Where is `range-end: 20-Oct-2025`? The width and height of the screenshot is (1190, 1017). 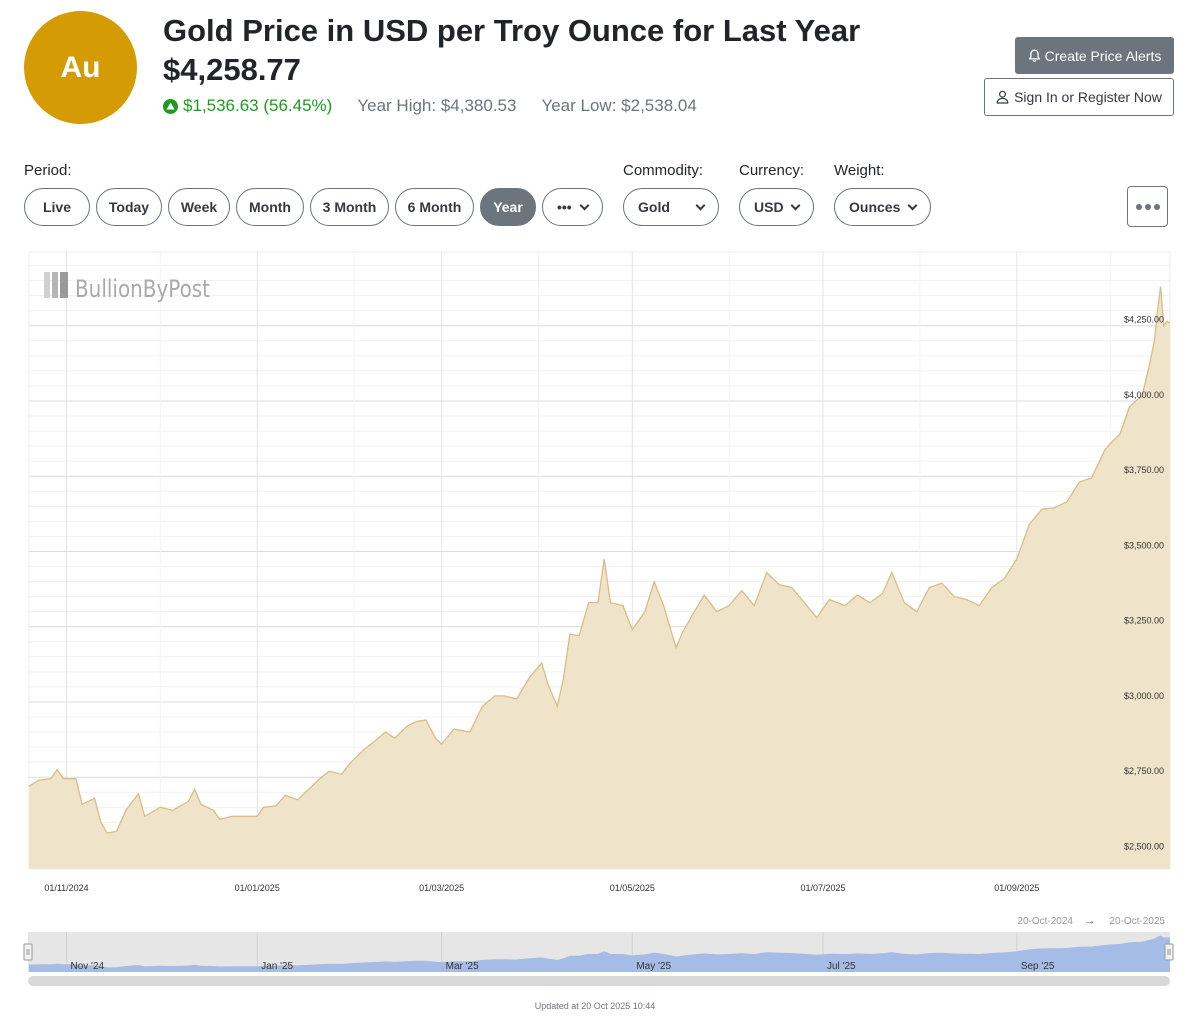 range-end: 20-Oct-2025 is located at coordinates (1137, 921).